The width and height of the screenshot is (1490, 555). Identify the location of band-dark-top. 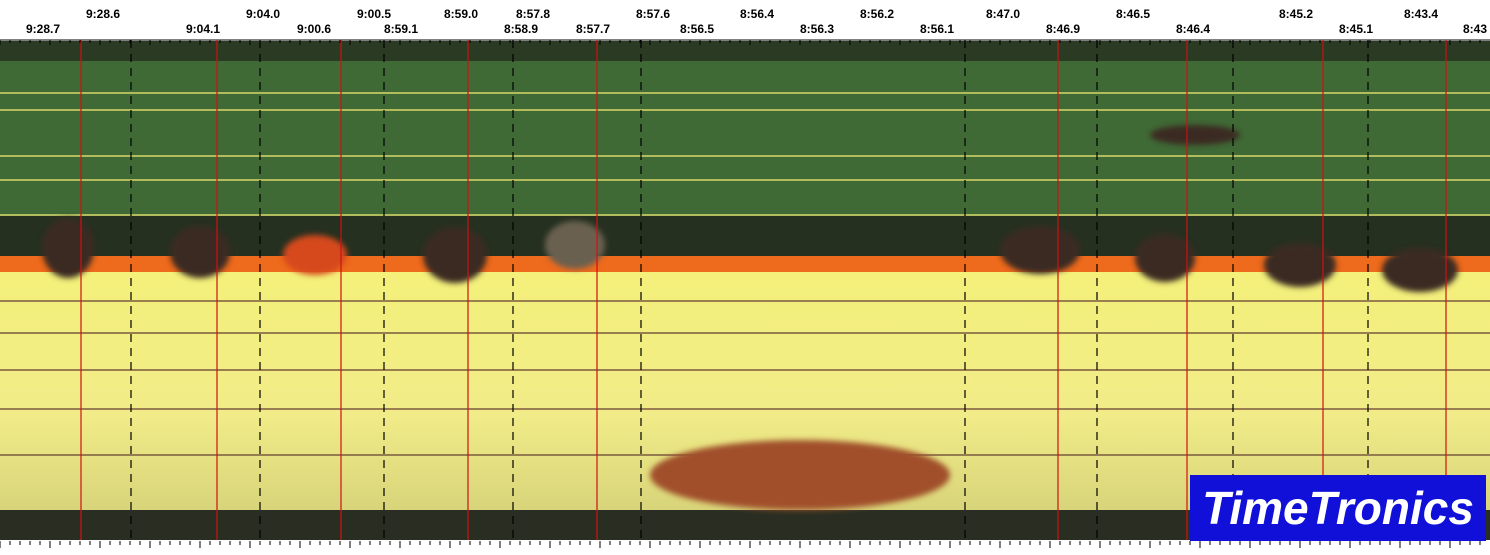
(745, 51).